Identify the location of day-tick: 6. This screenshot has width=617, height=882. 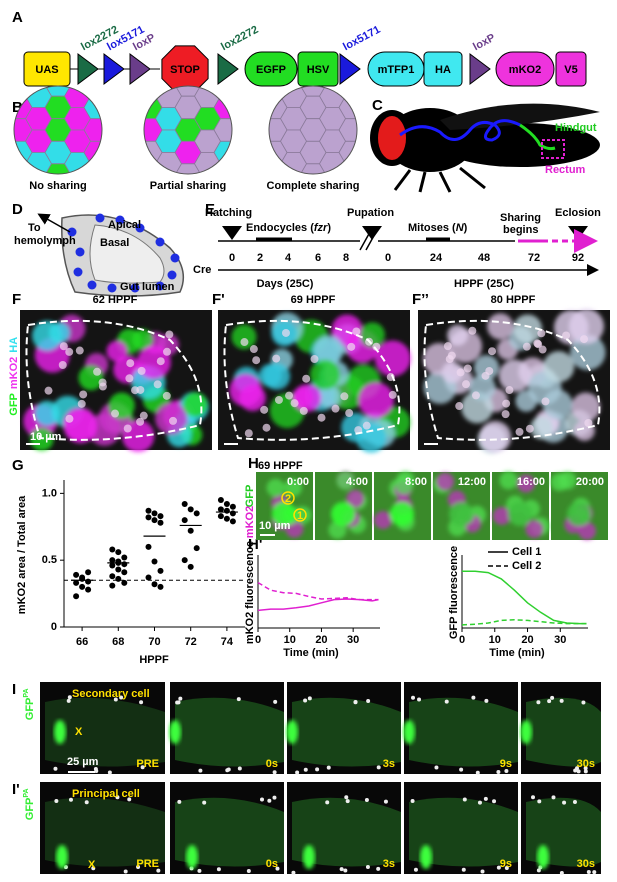
(318, 258).